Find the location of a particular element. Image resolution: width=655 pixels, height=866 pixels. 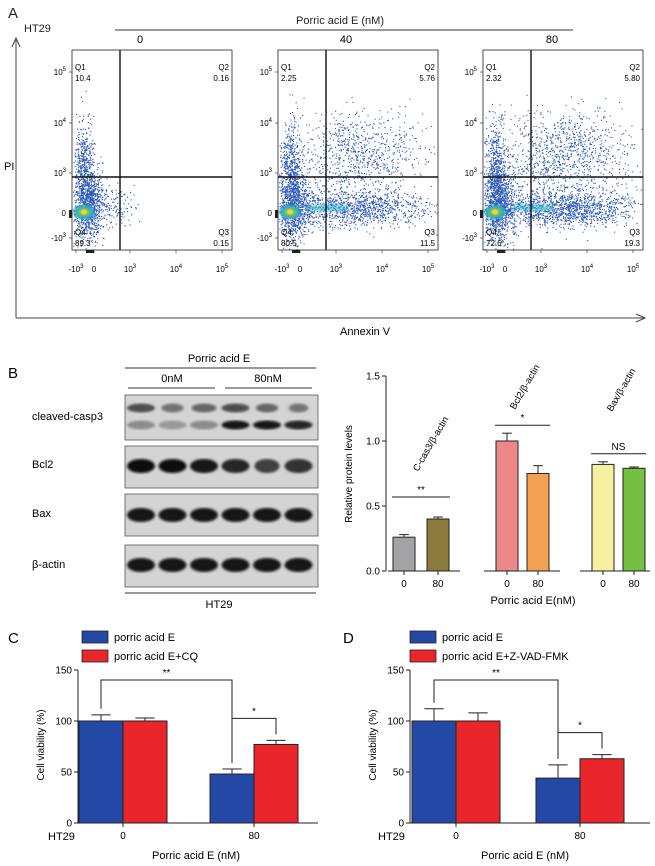

group-label: Bcl2/β-actin is located at coordinates (525, 387).